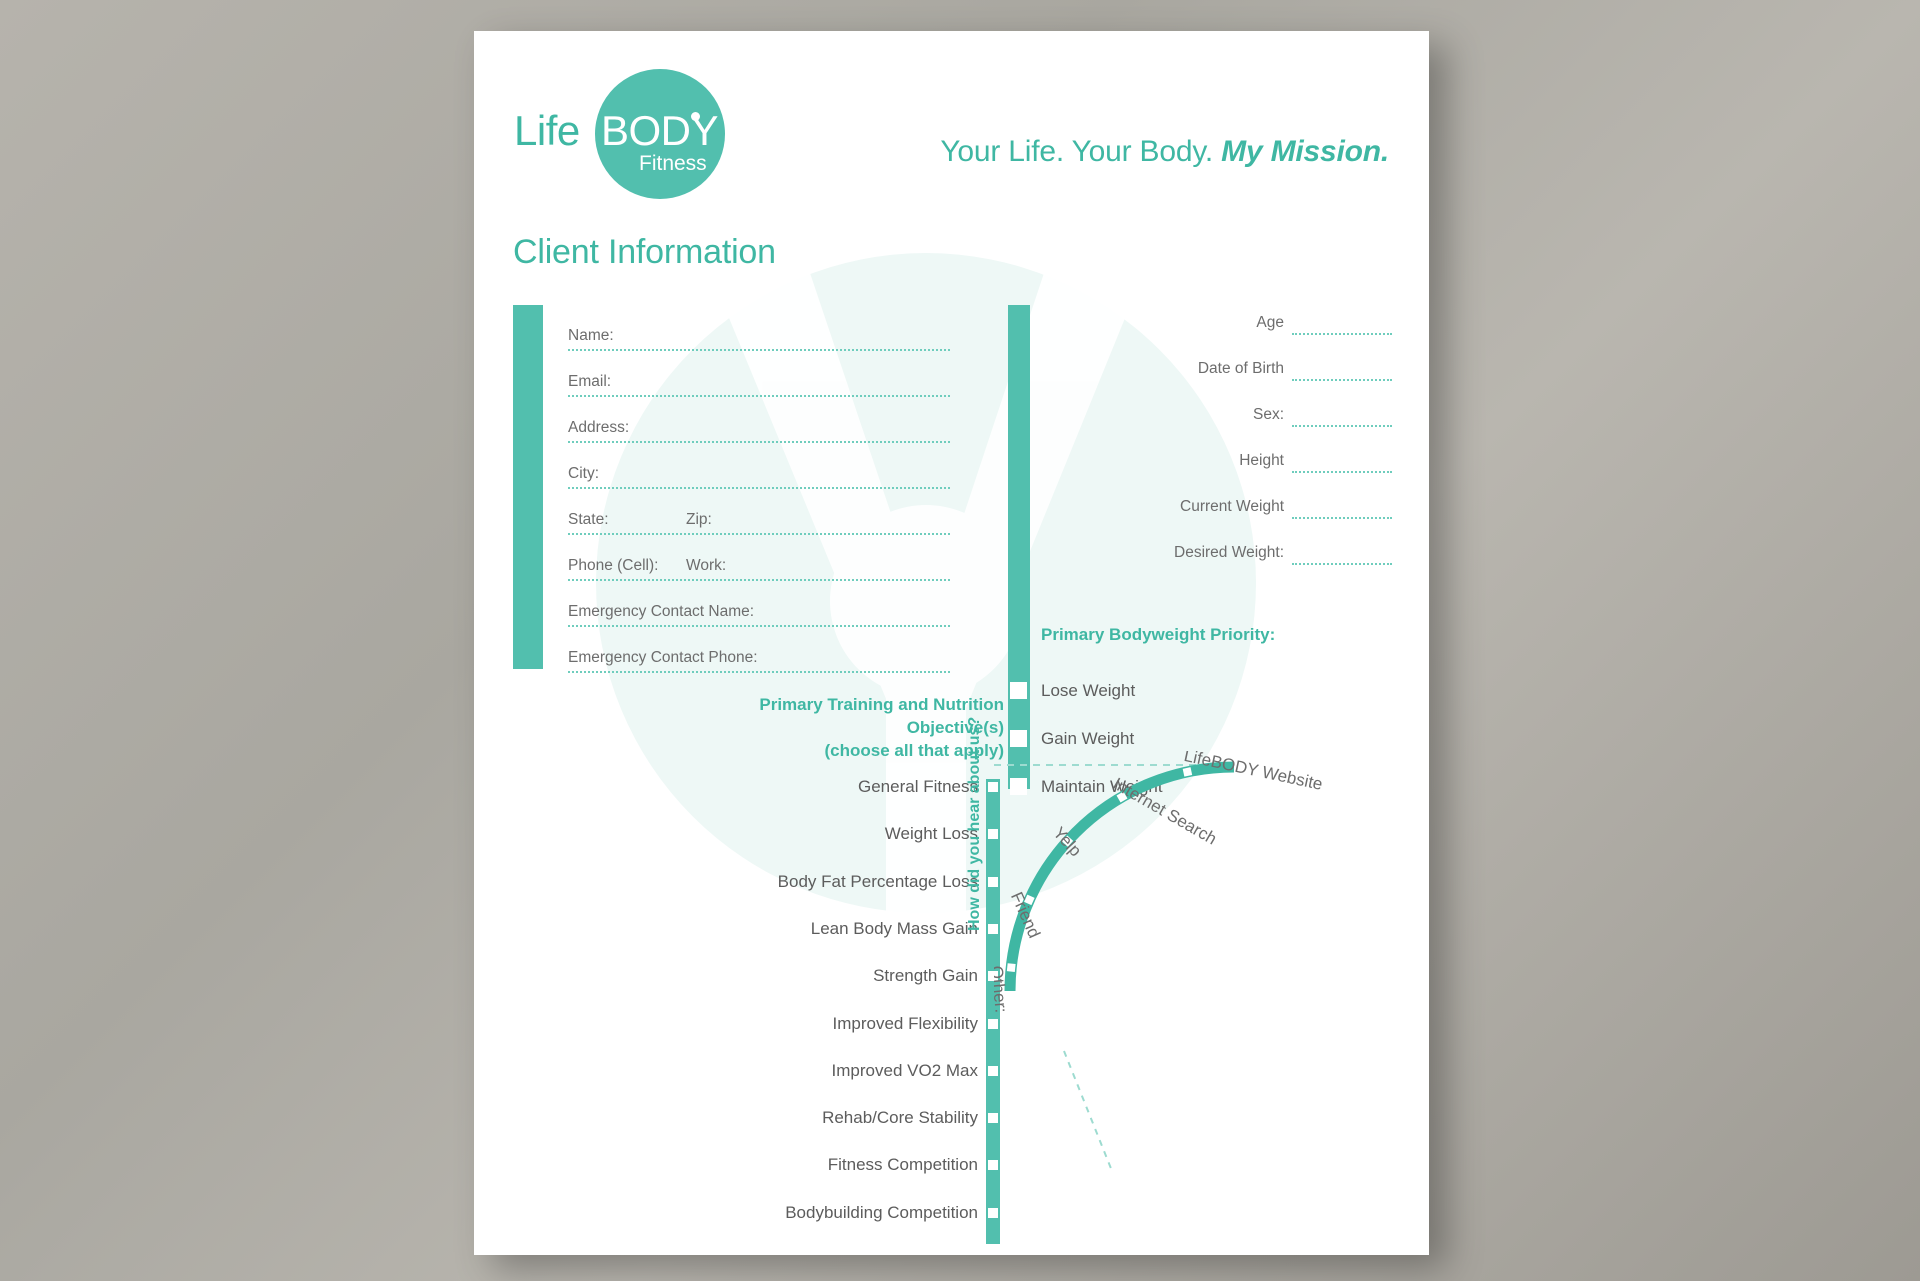  I want to click on hear-about-option-label: Internet Search, so click(1165, 811).